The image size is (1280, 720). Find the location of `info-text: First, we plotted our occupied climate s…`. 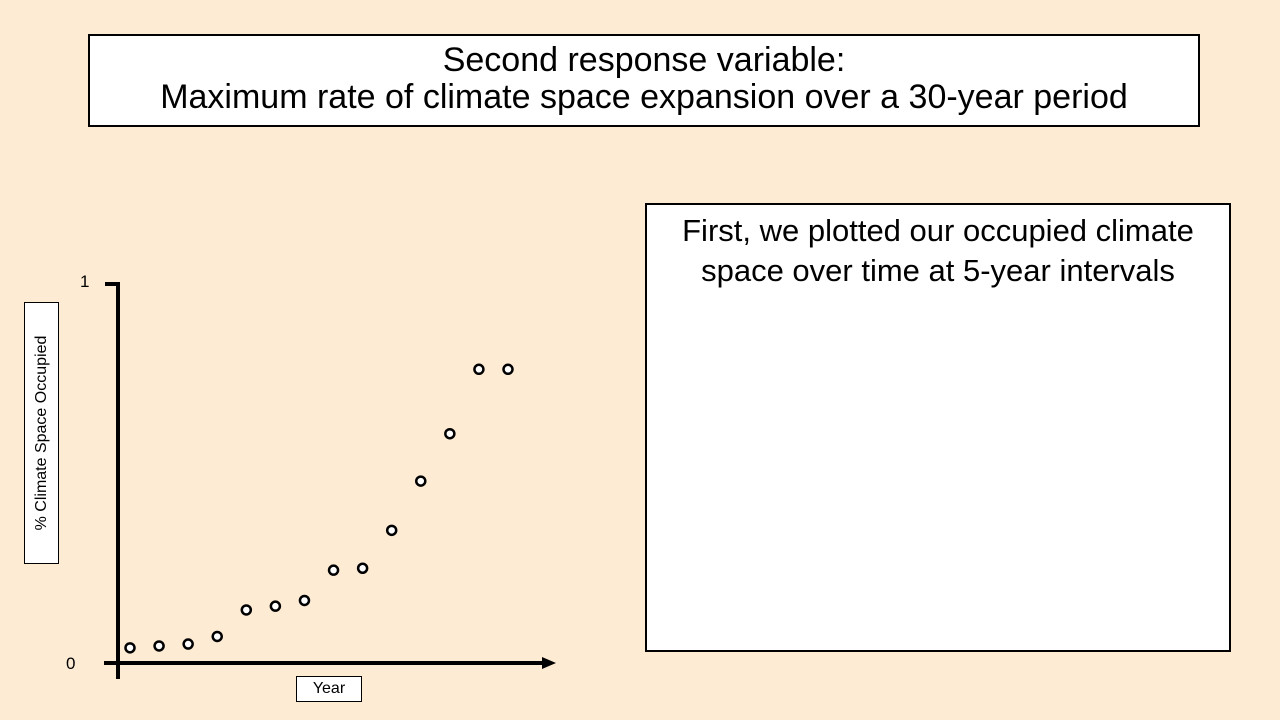

info-text: First, we plotted our occupied climate s… is located at coordinates (938, 250).